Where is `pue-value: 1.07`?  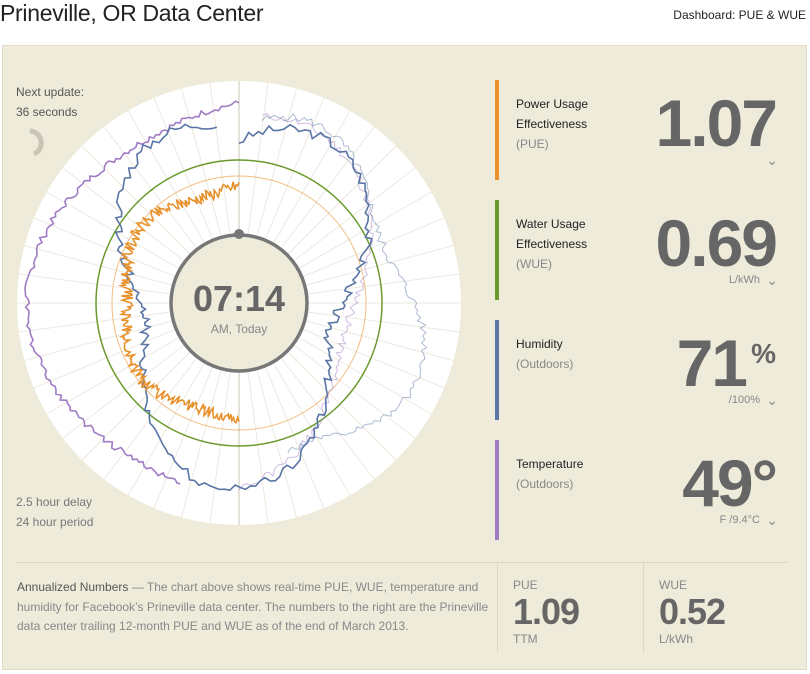 pue-value: 1.07 is located at coordinates (716, 123).